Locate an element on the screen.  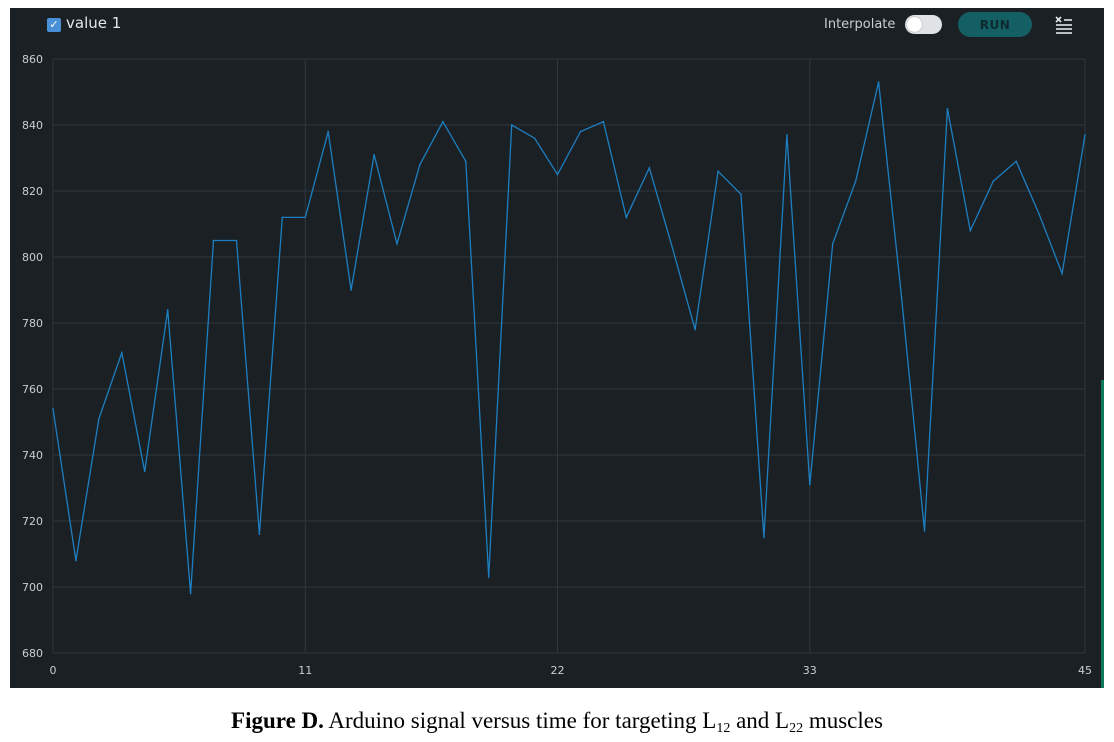
y-tick-label: 840 is located at coordinates (32, 125).